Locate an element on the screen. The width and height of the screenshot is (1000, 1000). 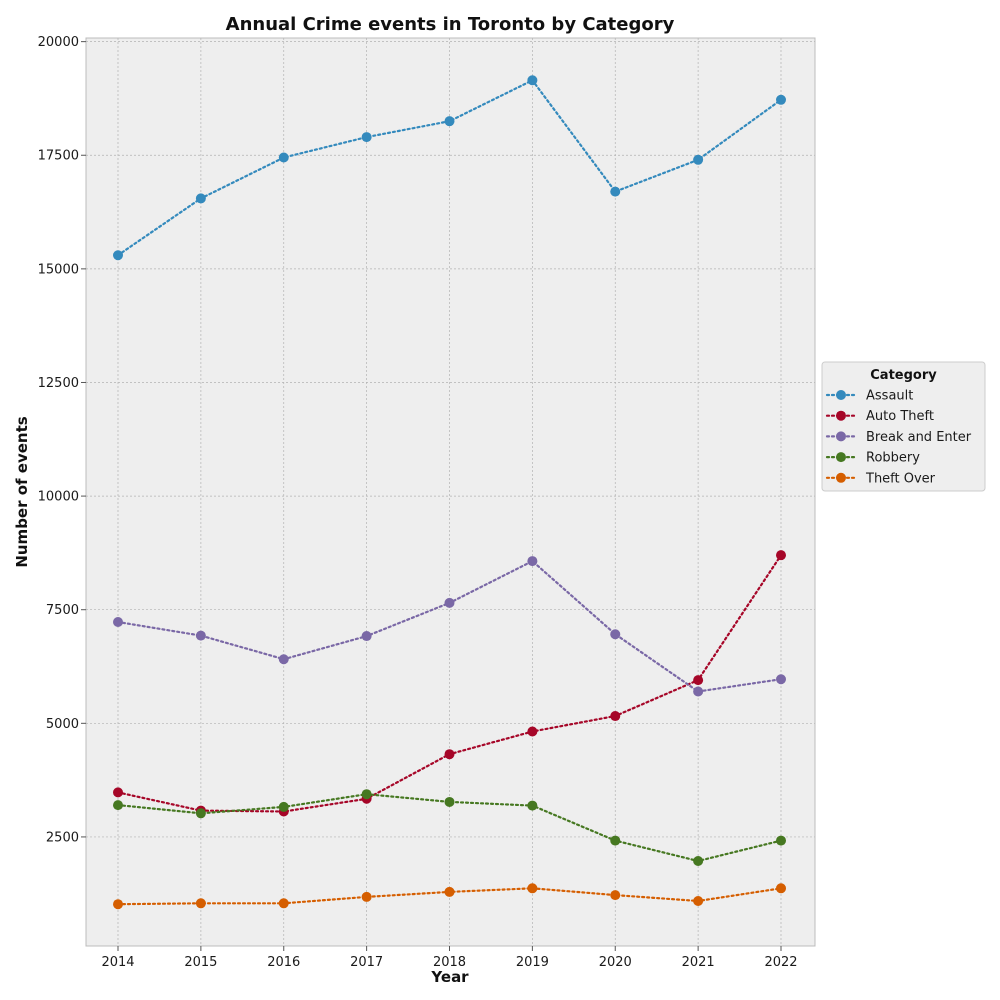
y-tick-label: 15000 is located at coordinates (58, 269).